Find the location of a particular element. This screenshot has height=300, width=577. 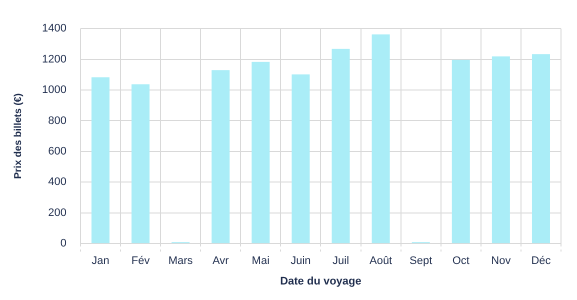

y-tick-label: 0 is located at coordinates (63, 244).